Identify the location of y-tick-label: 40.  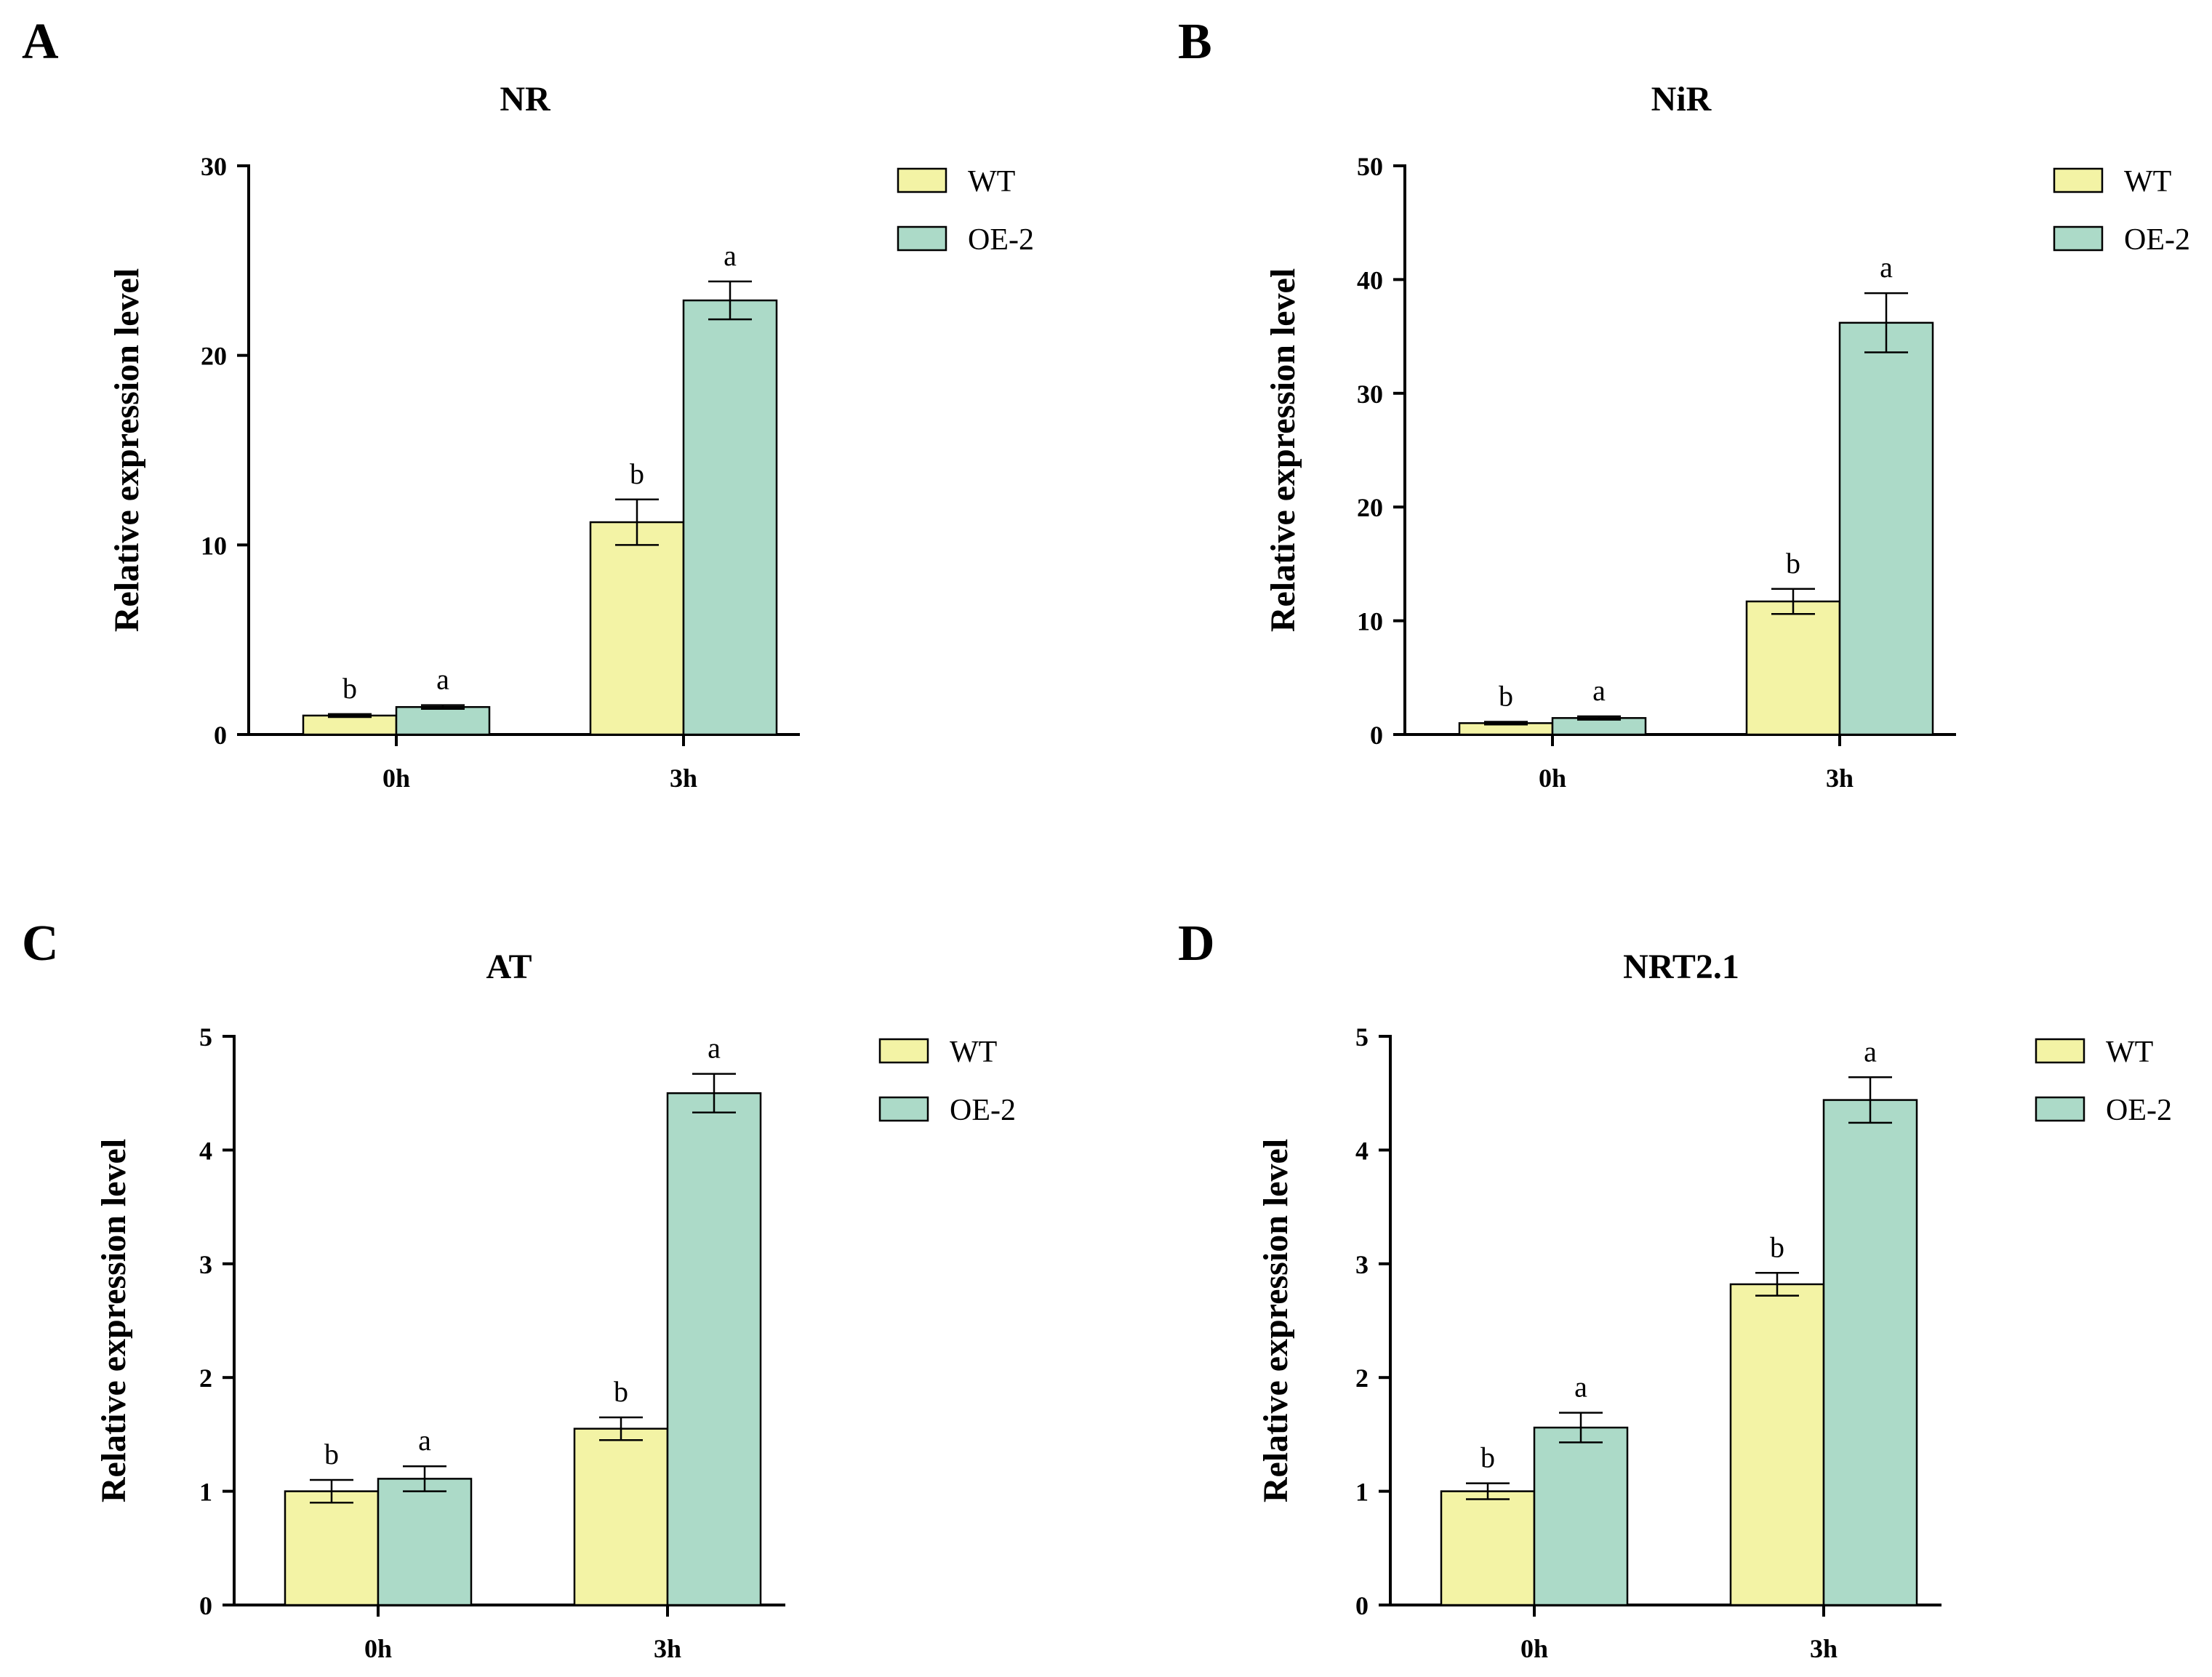
(1370, 280).